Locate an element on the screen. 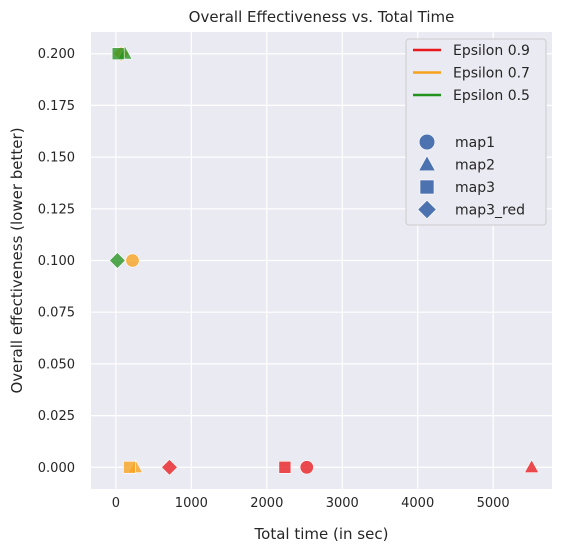 This screenshot has width=562, height=551. x-tick-label: 0 is located at coordinates (116, 503).